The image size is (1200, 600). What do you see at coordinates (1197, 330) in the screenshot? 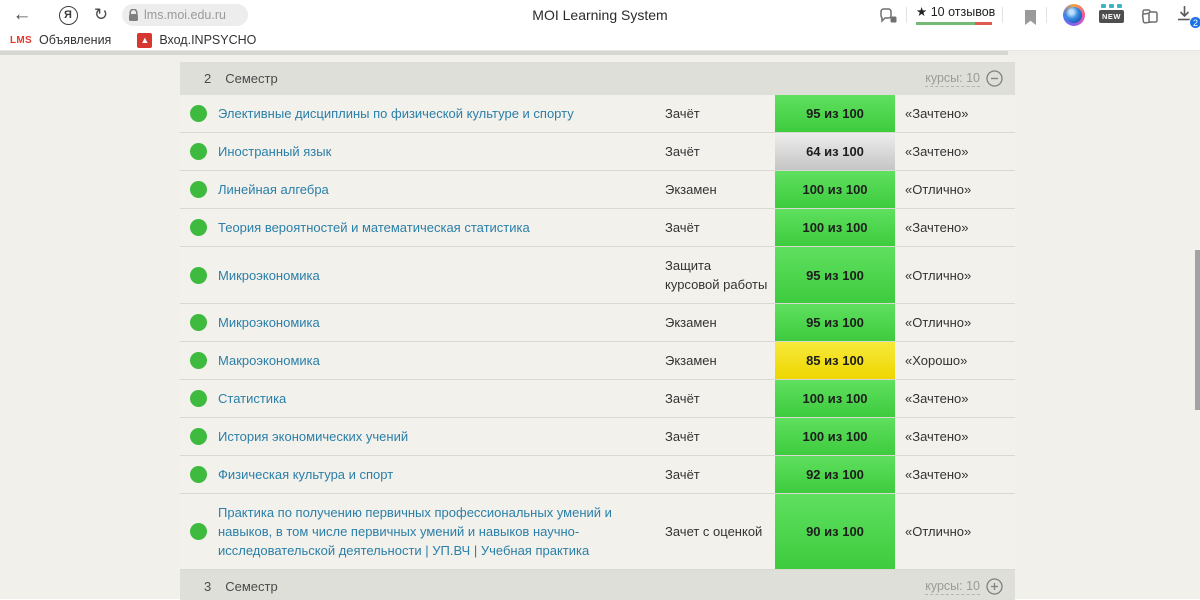
I see `vertical-scrollbar-thumb` at bounding box center [1197, 330].